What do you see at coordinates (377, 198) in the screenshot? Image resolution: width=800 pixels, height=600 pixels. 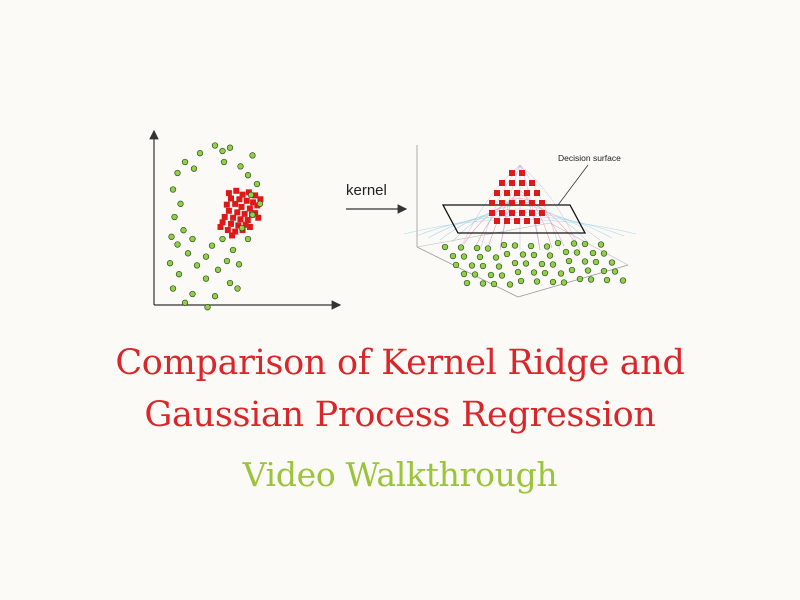 I see `kernel-mapping-arrow: kernel` at bounding box center [377, 198].